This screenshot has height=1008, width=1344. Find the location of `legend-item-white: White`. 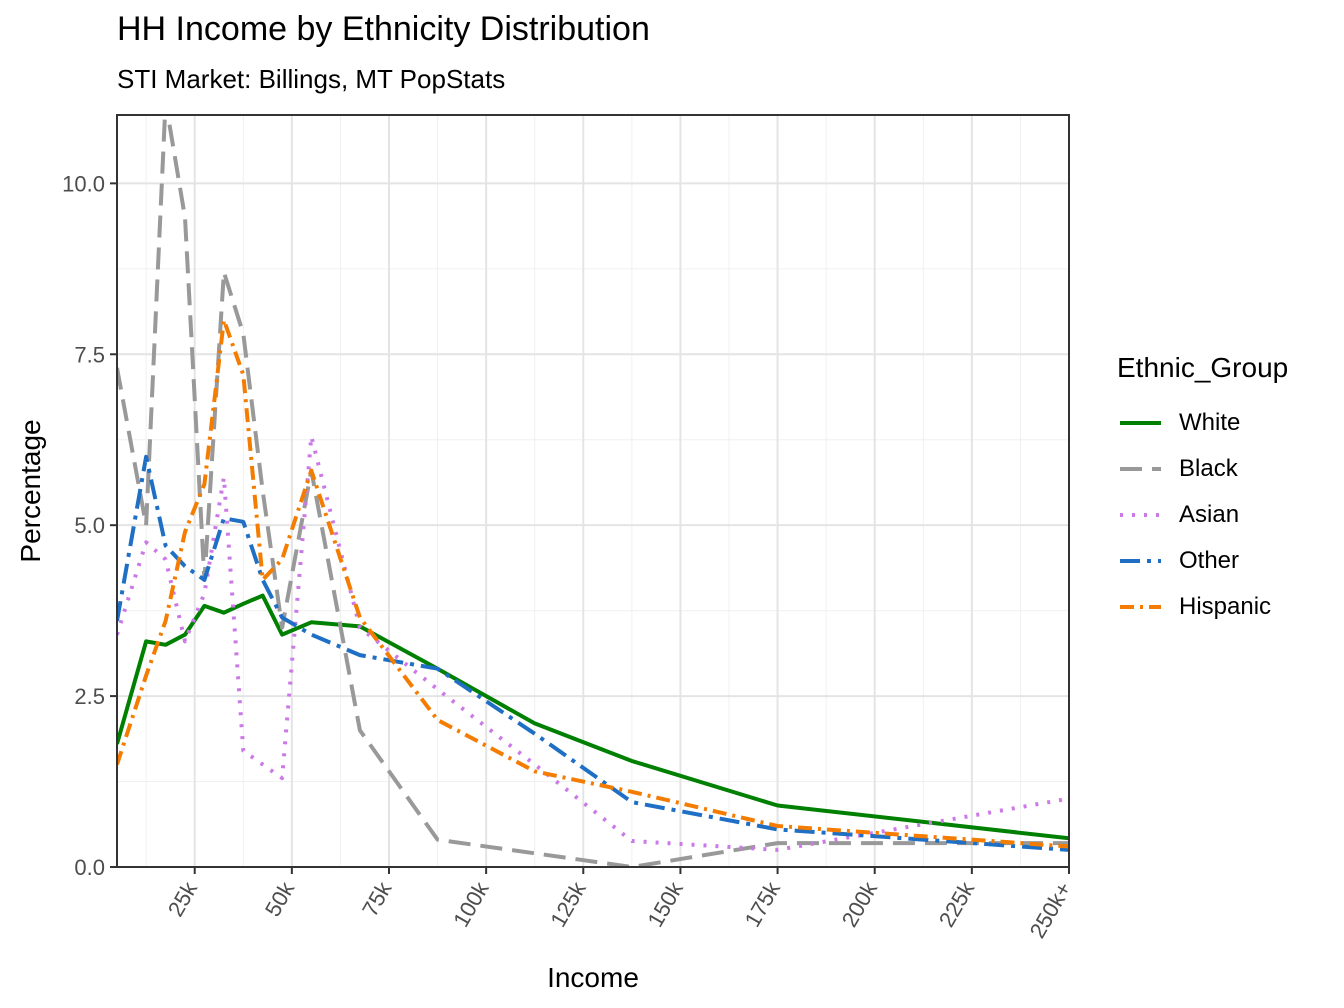

legend-item-white: White is located at coordinates (1227, 423).